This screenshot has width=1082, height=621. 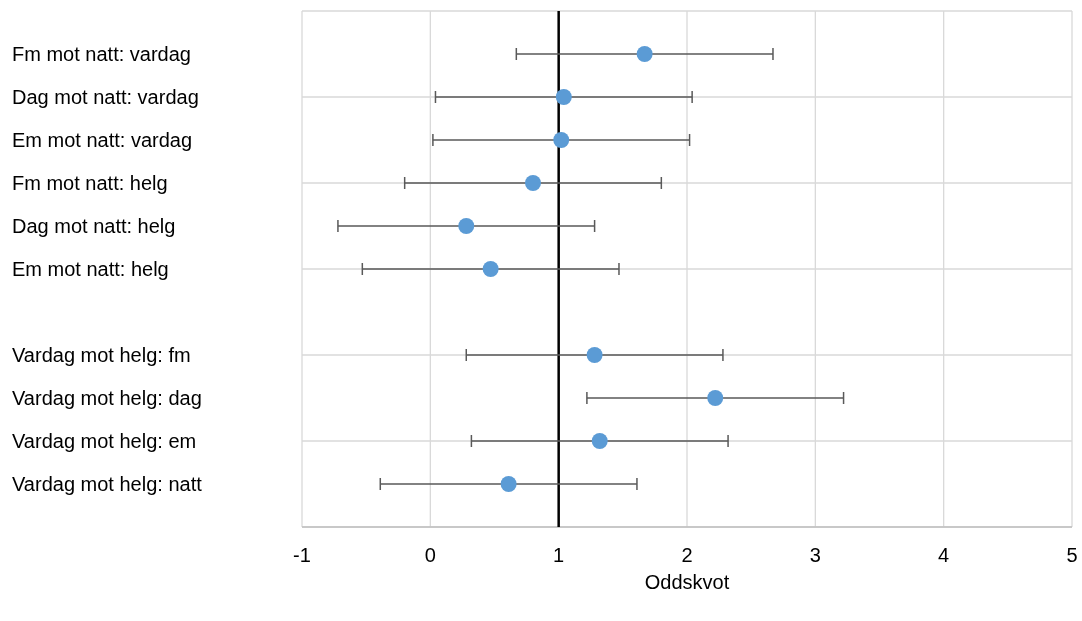 What do you see at coordinates (90, 183) in the screenshot?
I see `y-tick-label: Fm mot natt: helg` at bounding box center [90, 183].